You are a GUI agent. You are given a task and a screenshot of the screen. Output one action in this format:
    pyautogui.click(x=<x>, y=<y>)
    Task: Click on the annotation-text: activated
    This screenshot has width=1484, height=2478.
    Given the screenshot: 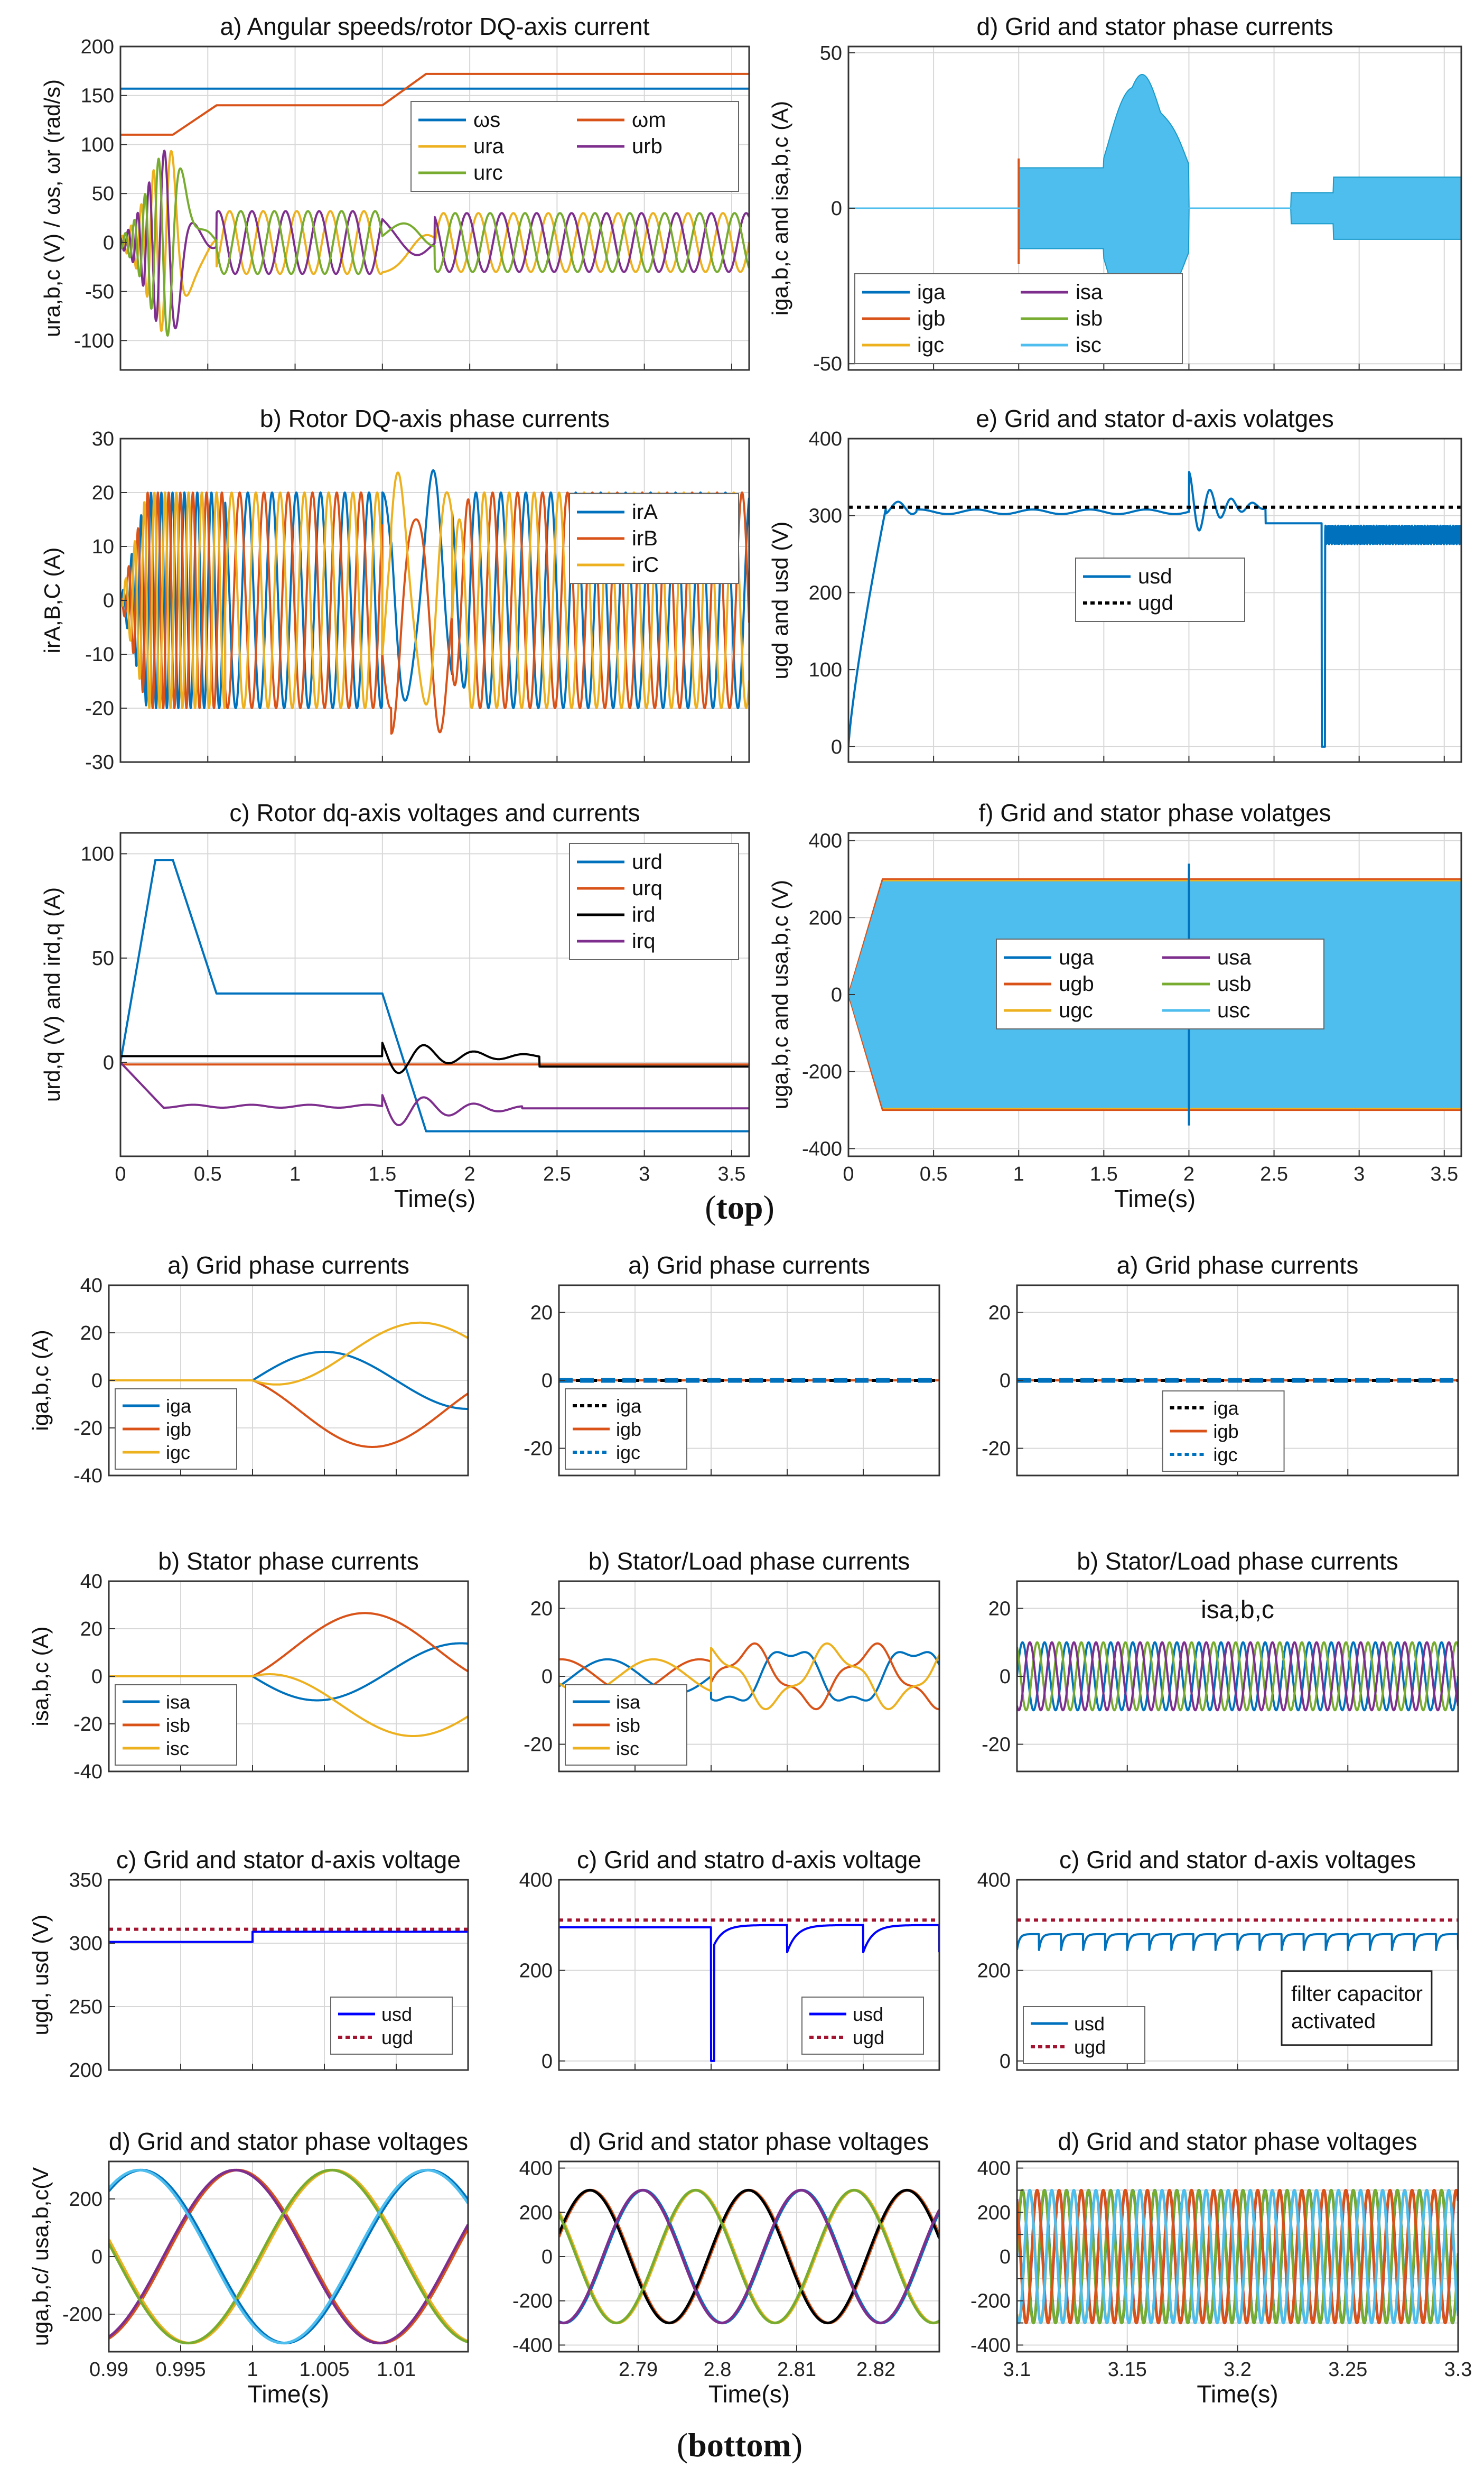 What is the action you would take?
    pyautogui.click(x=1333, y=2021)
    